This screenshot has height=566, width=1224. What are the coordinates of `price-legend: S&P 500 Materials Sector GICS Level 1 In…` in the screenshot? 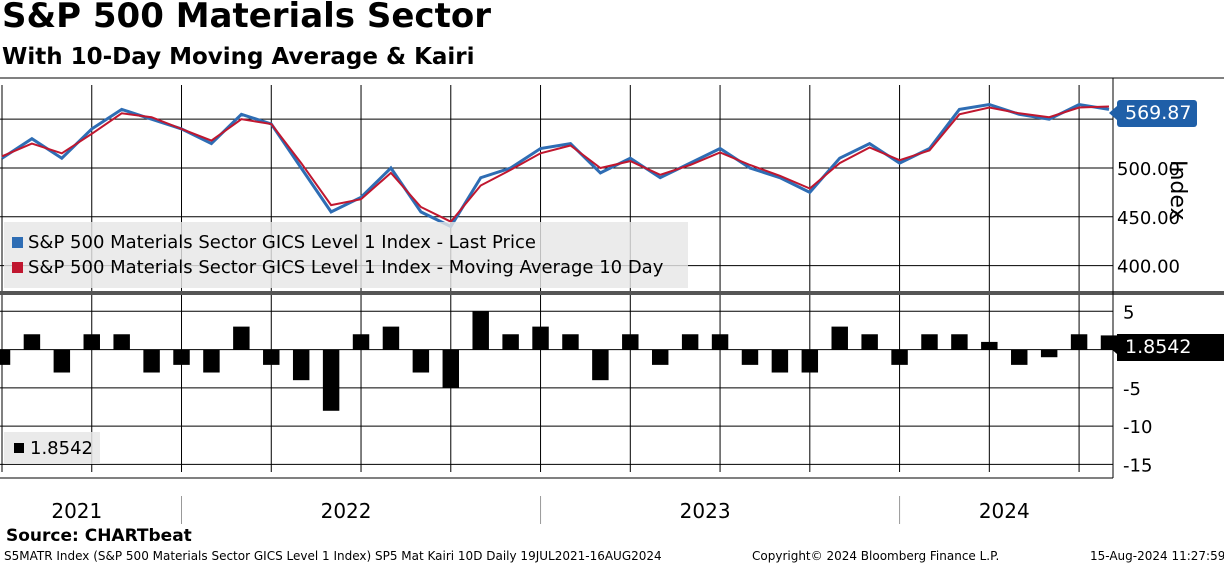 It's located at (346, 255).